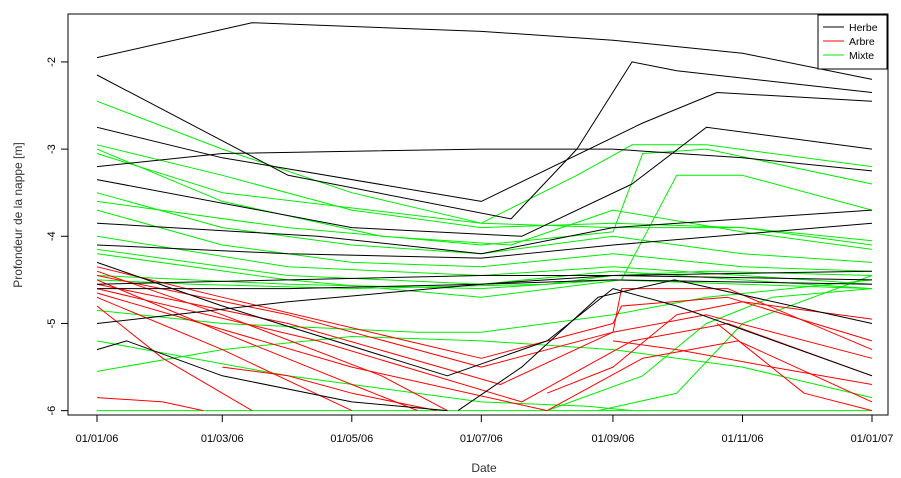 The image size is (901, 478). I want to click on legend-label-arbre: Arbre, so click(862, 42).